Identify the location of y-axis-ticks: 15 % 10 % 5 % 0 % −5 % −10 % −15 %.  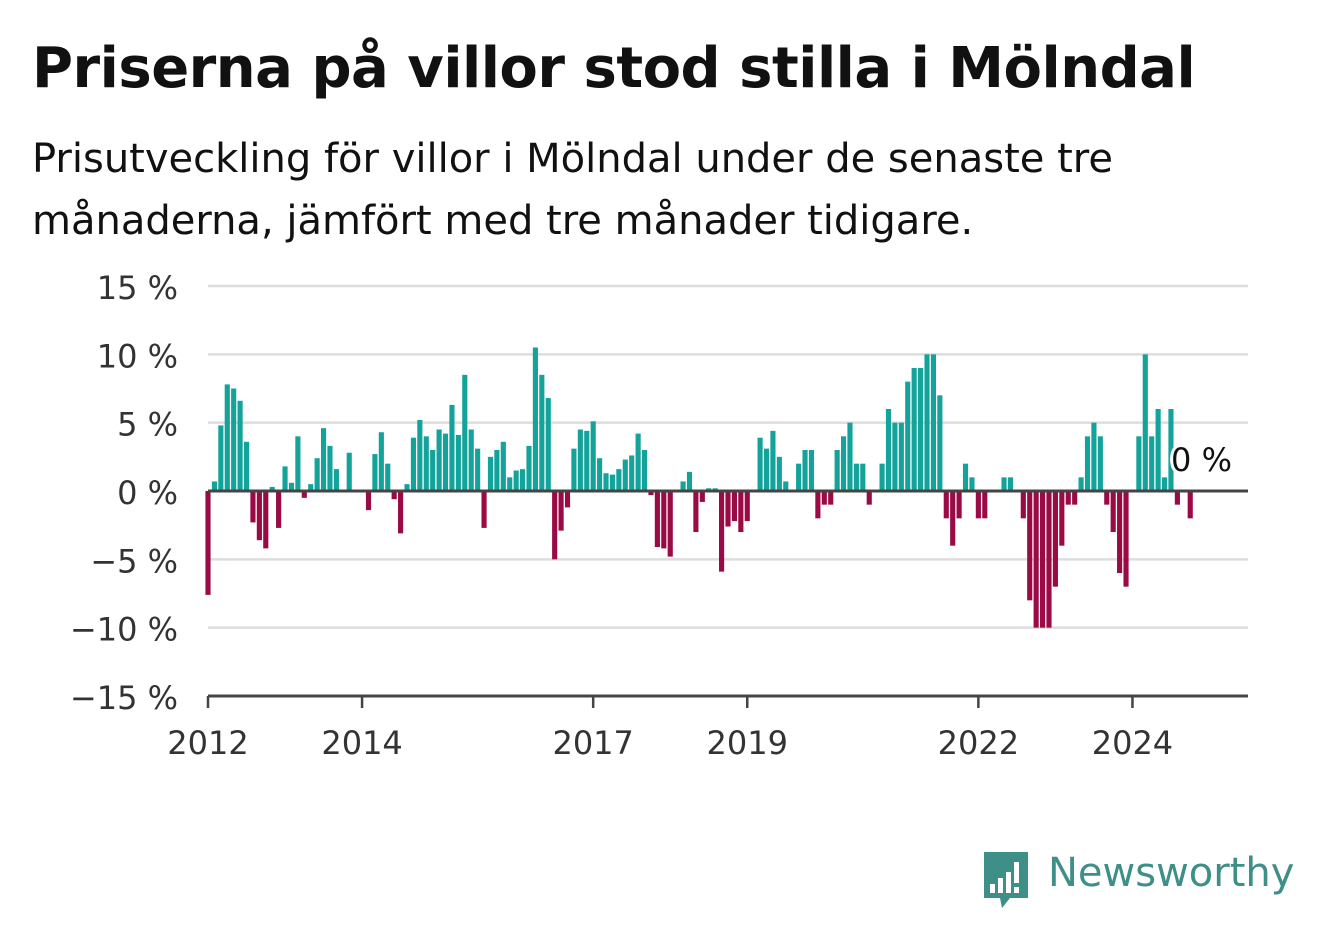
(124, 493).